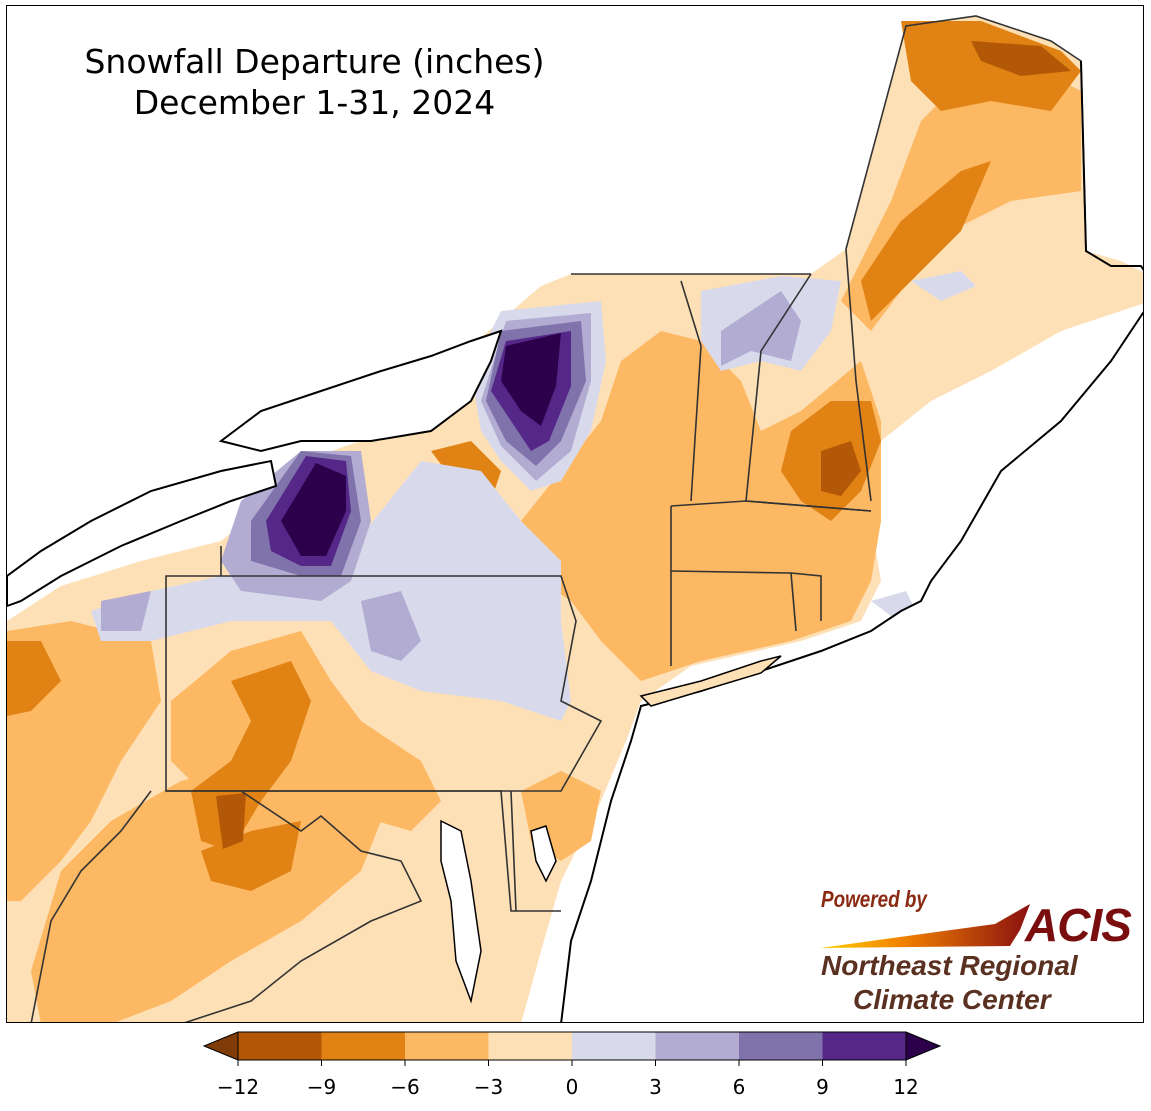  I want to click on md-border, so click(363, 851).